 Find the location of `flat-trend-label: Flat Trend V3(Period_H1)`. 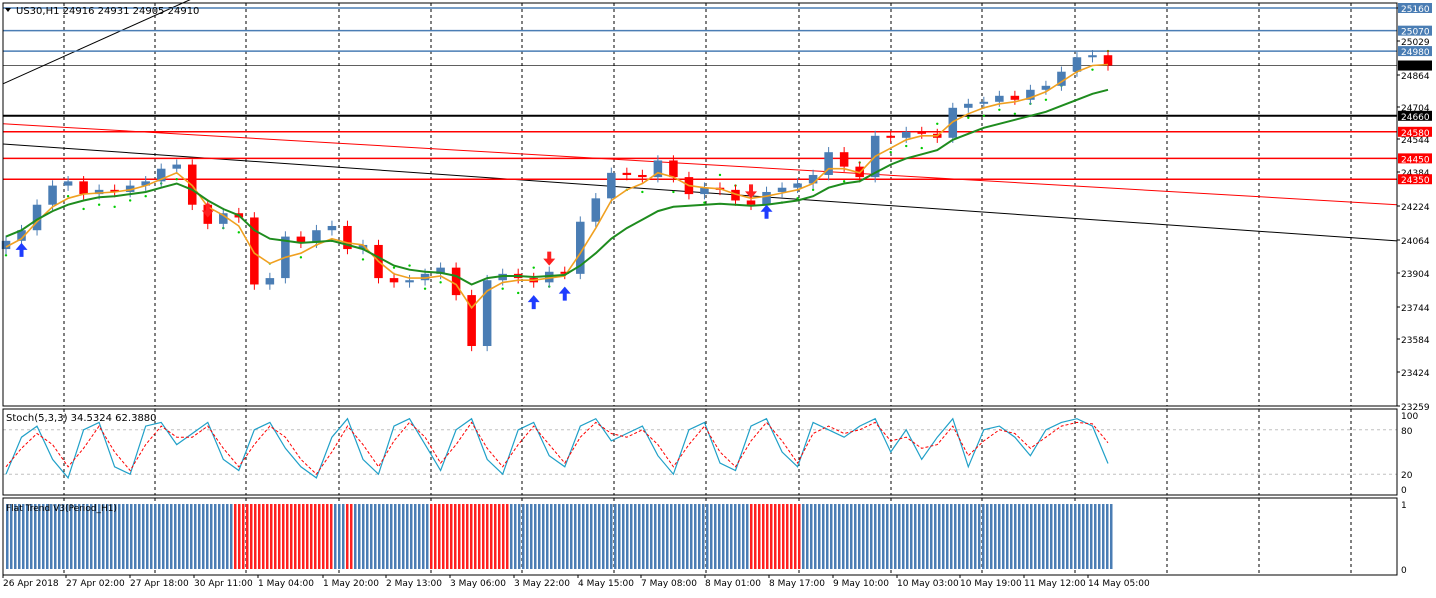

flat-trend-label: Flat Trend V3(Period_H1) is located at coordinates (61, 509).